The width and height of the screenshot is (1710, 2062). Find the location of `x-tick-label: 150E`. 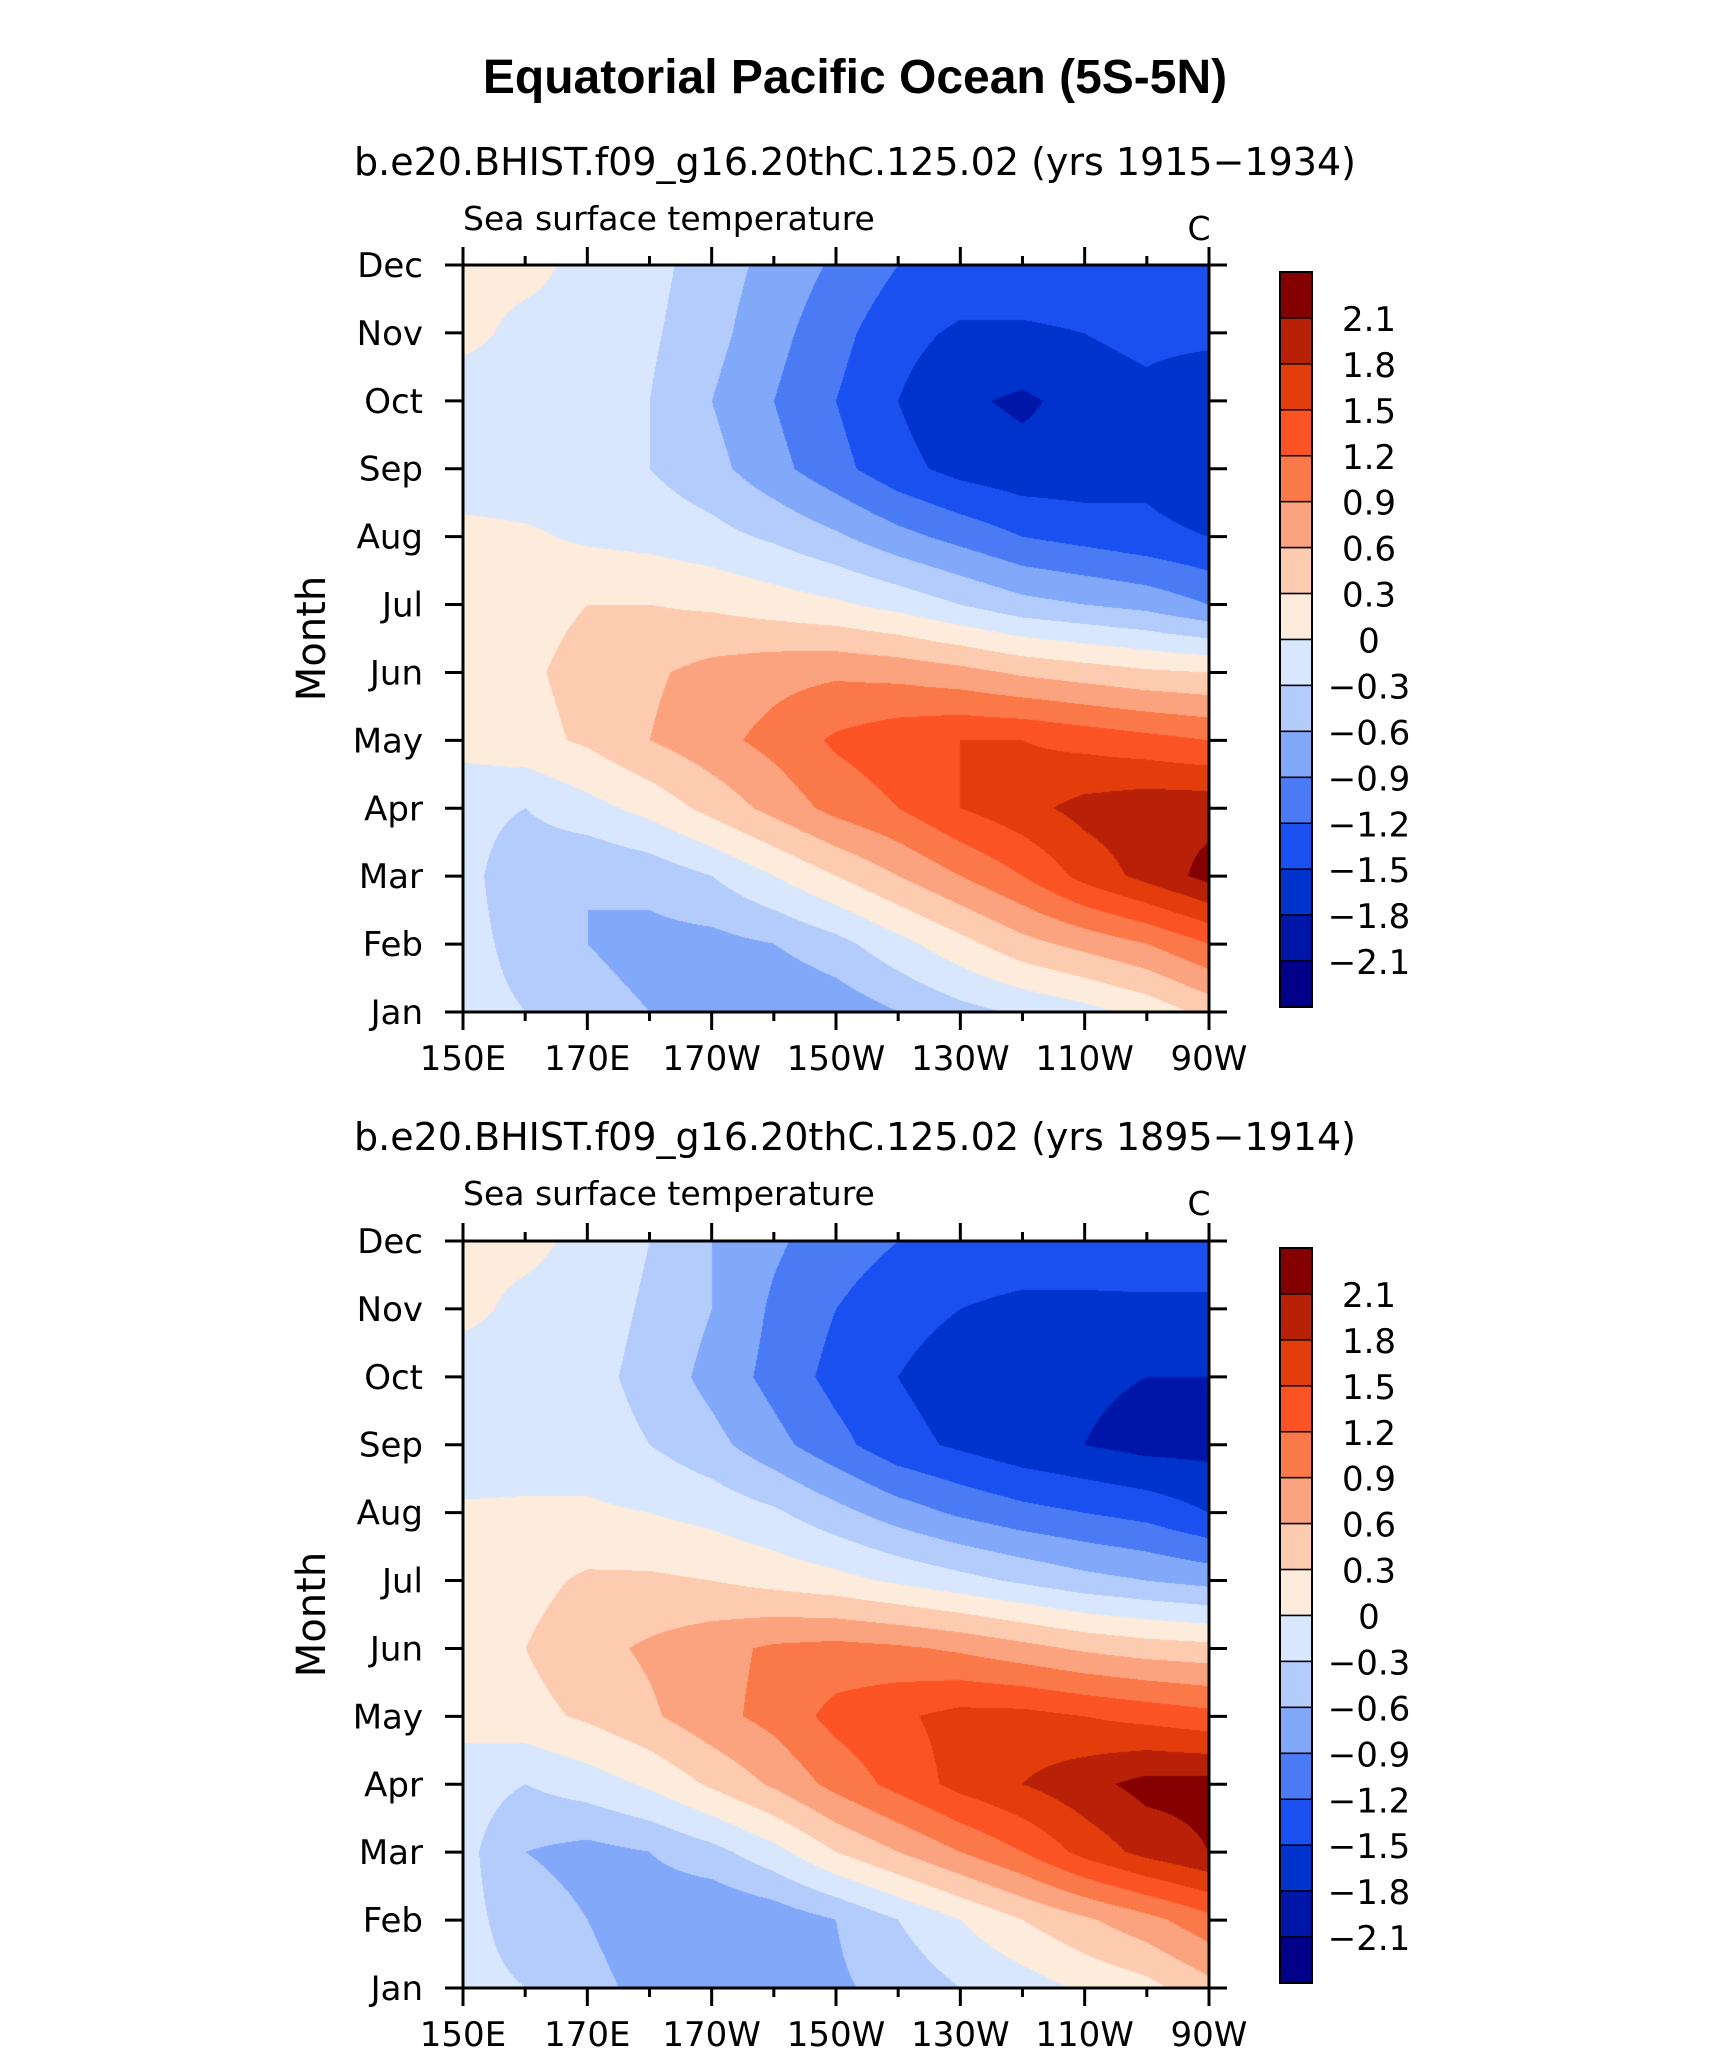

x-tick-label: 150E is located at coordinates (463, 2035).